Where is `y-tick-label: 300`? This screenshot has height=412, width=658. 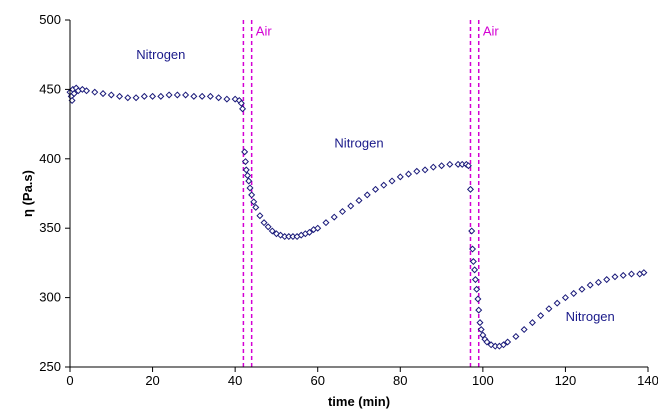
y-tick-label: 300 is located at coordinates (50, 297).